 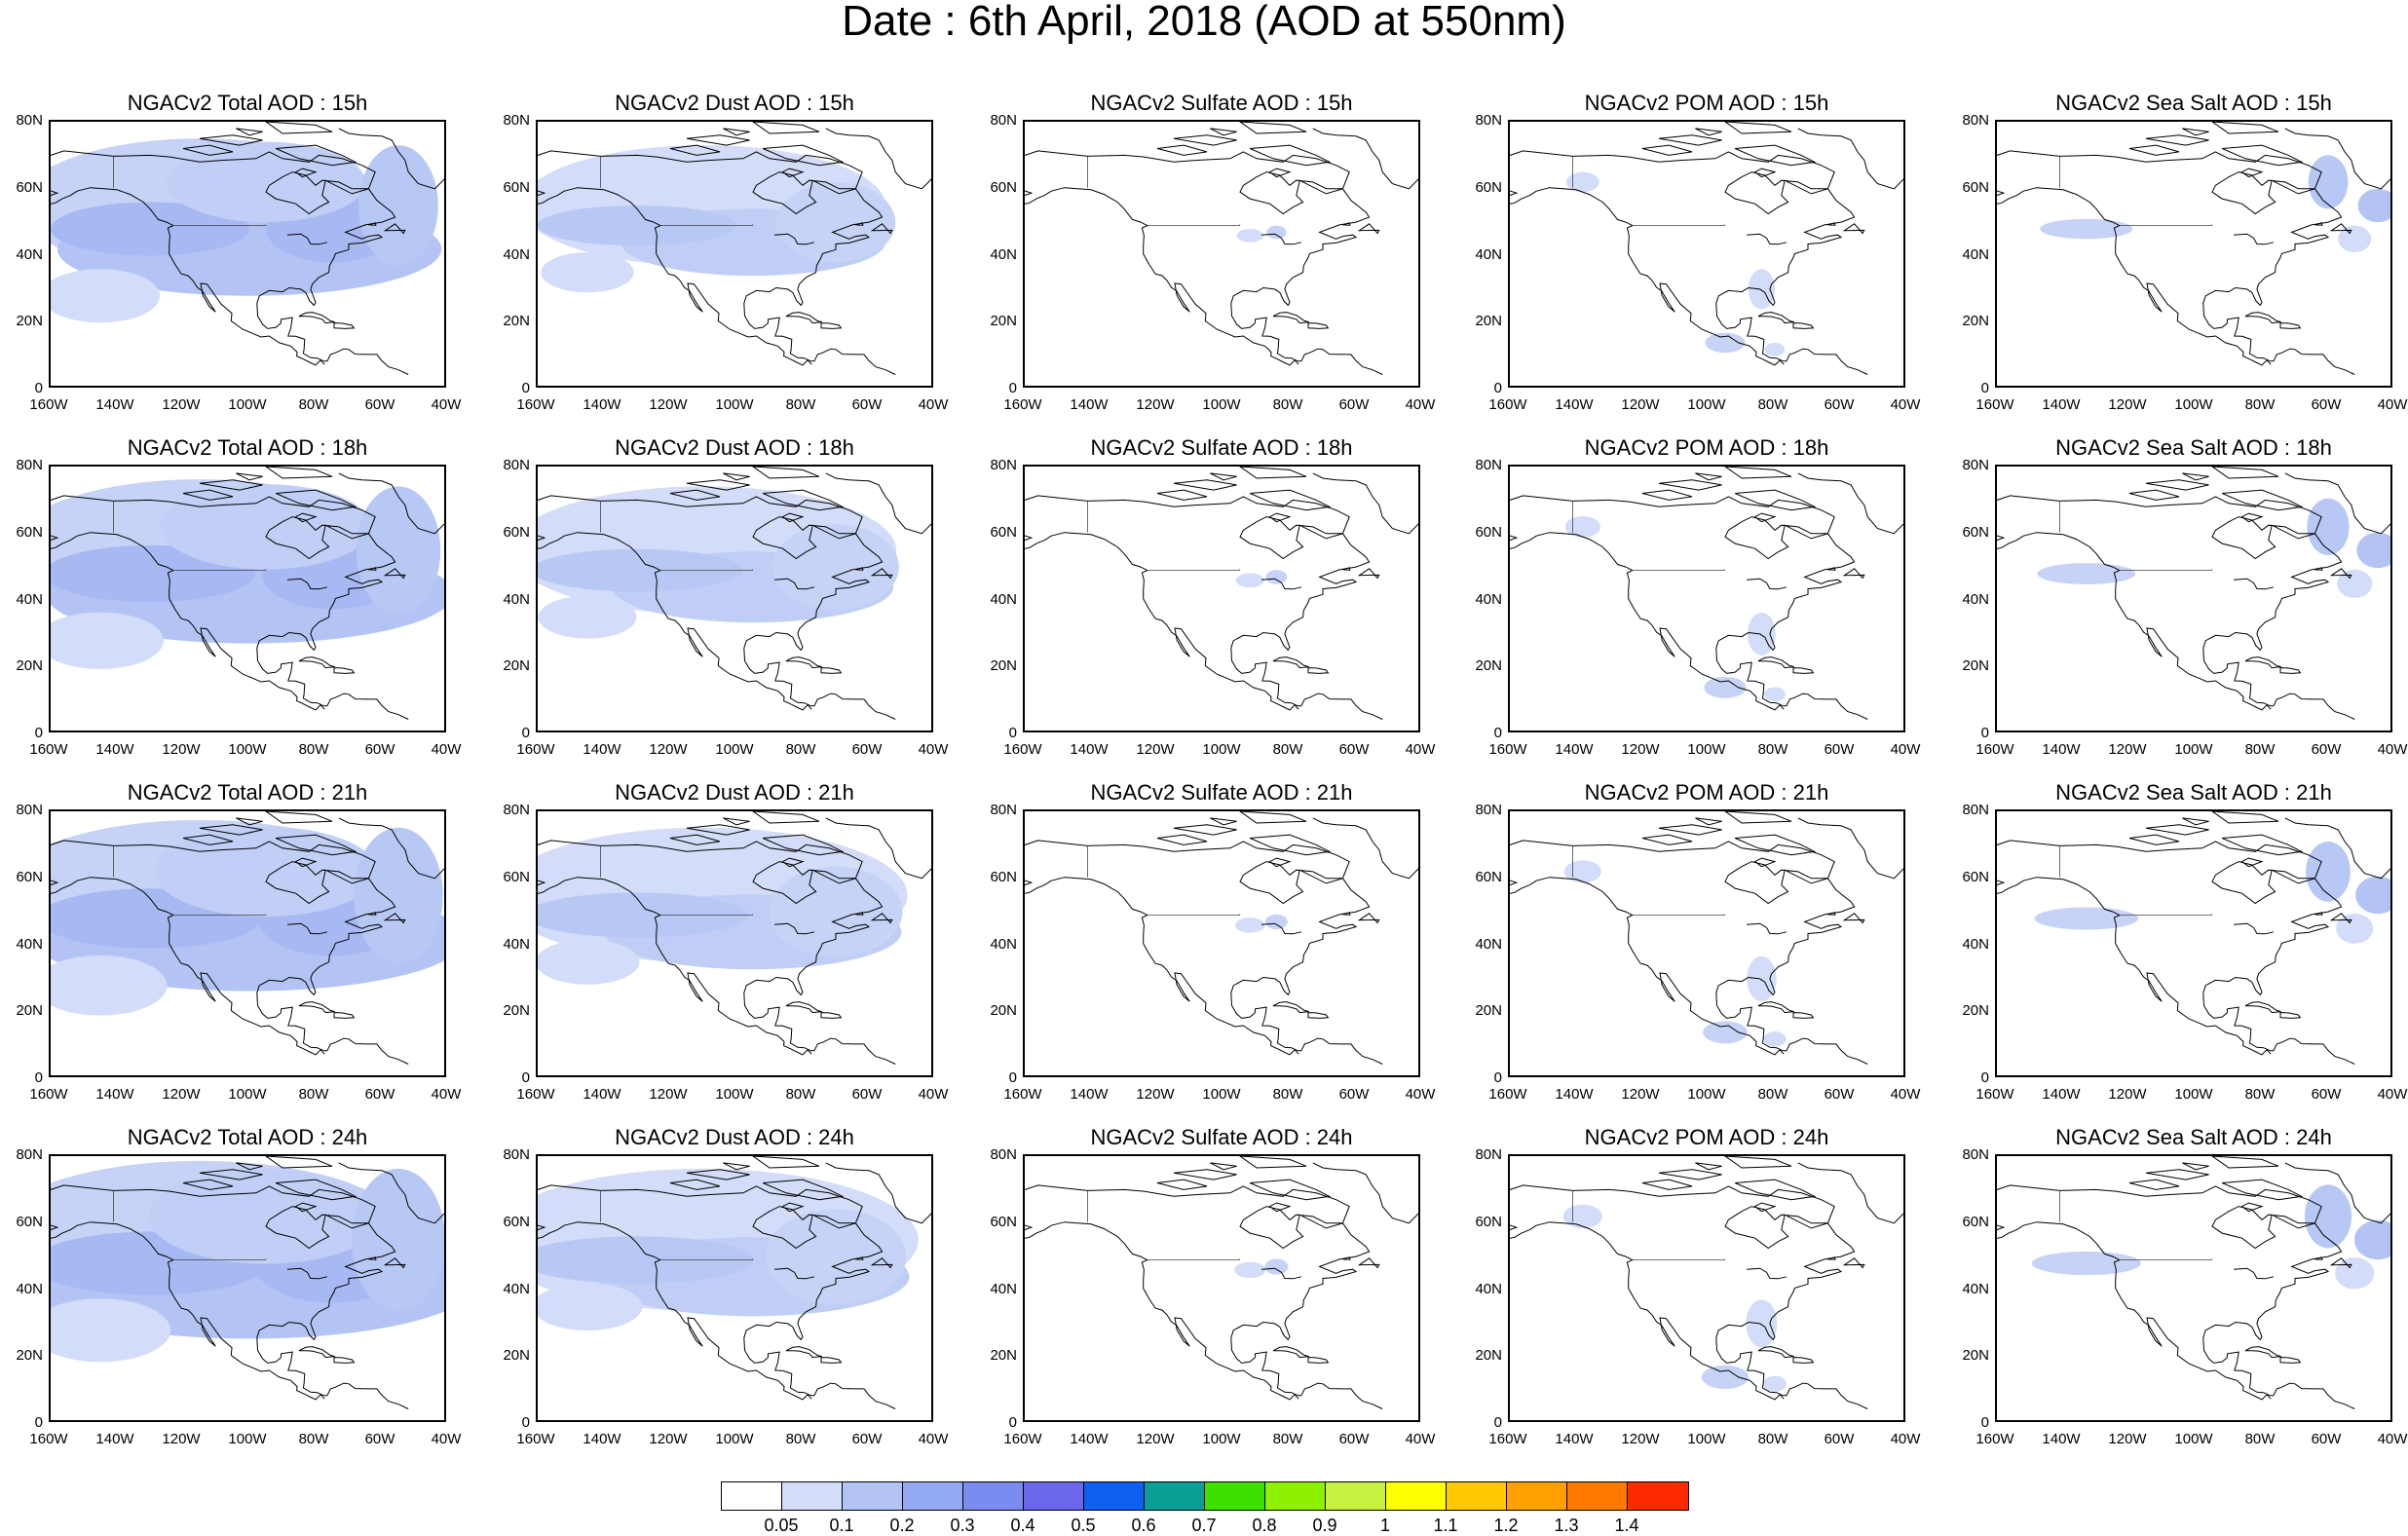 What do you see at coordinates (2193, 792) in the screenshot?
I see `panel-title: NGACv2 Sea Salt AOD : 21h` at bounding box center [2193, 792].